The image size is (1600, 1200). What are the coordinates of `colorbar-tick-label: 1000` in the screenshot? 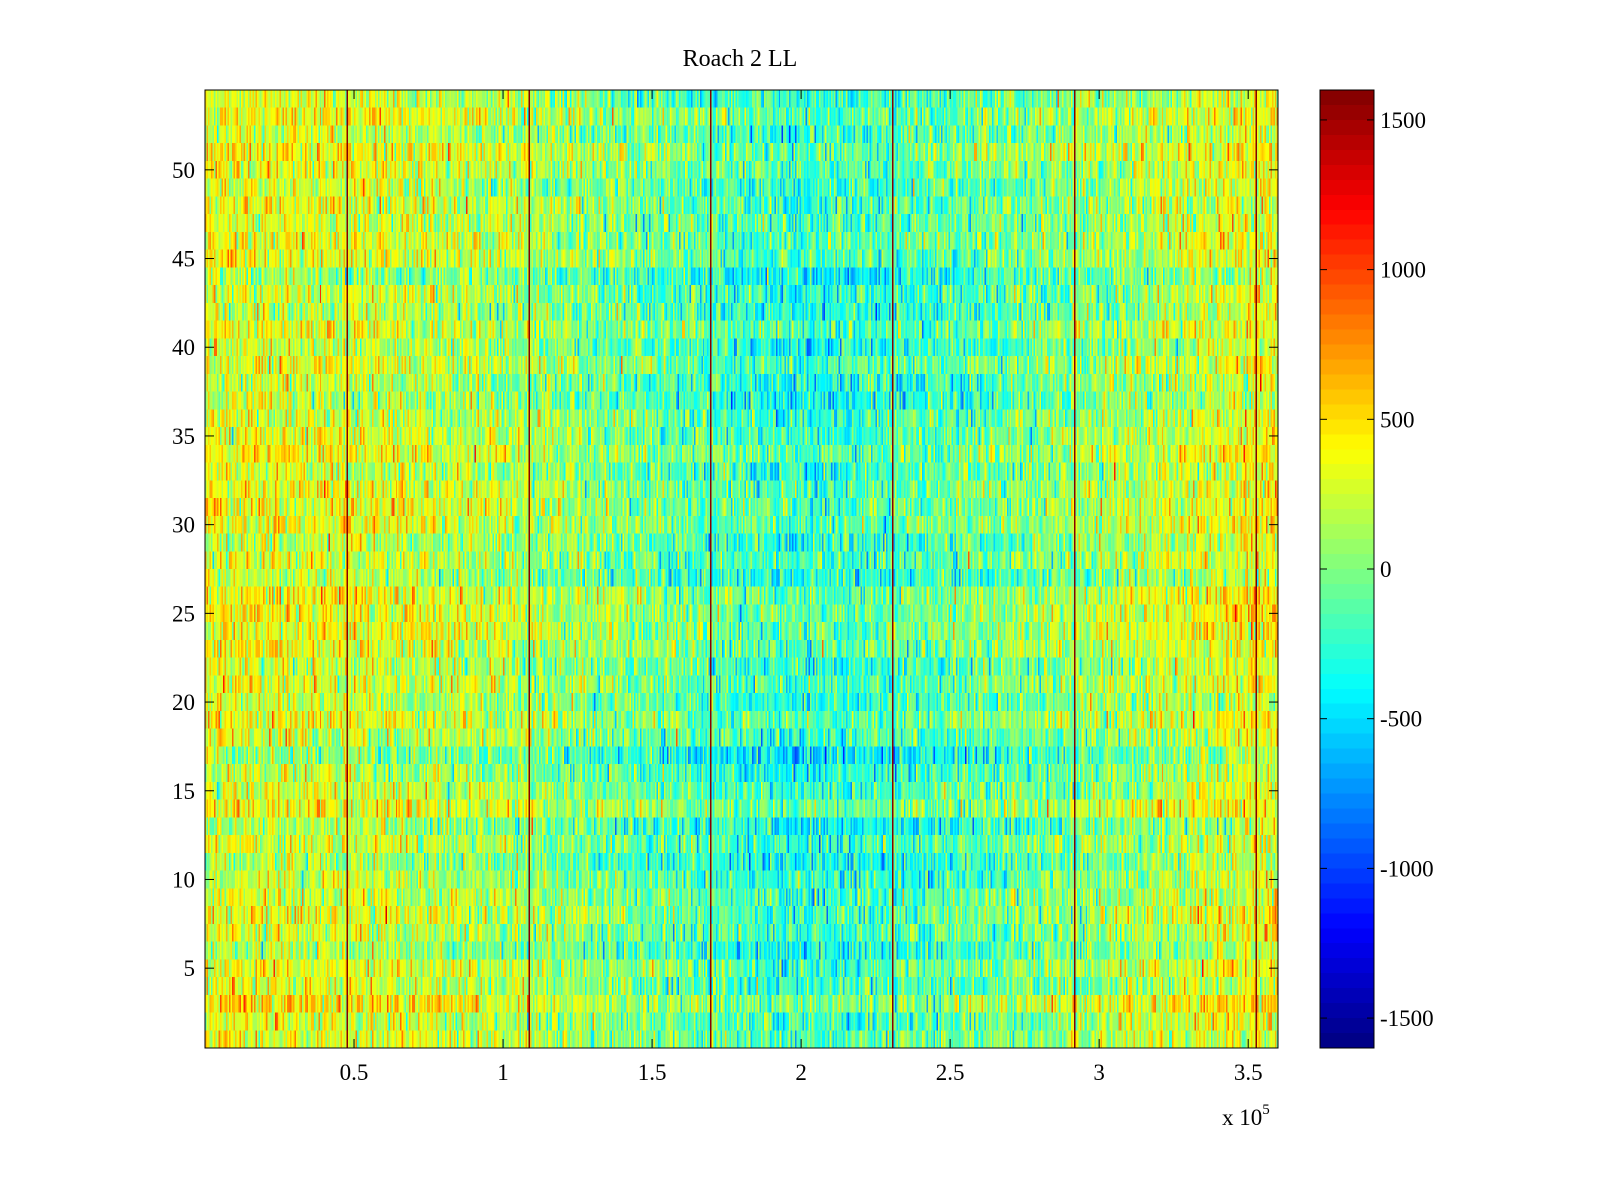 It's located at (1403, 270).